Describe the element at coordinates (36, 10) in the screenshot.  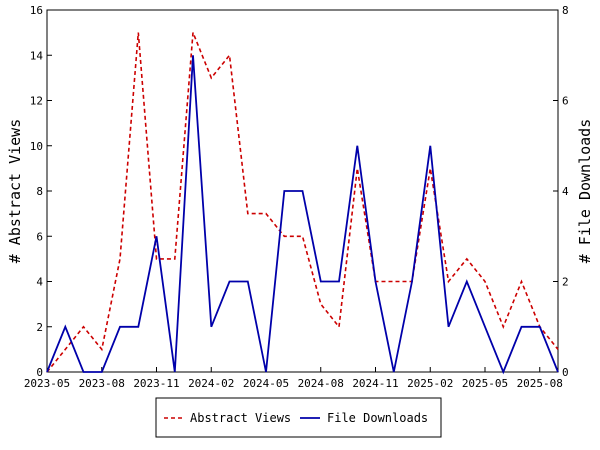
I see `y-tick-label: 16` at that location.